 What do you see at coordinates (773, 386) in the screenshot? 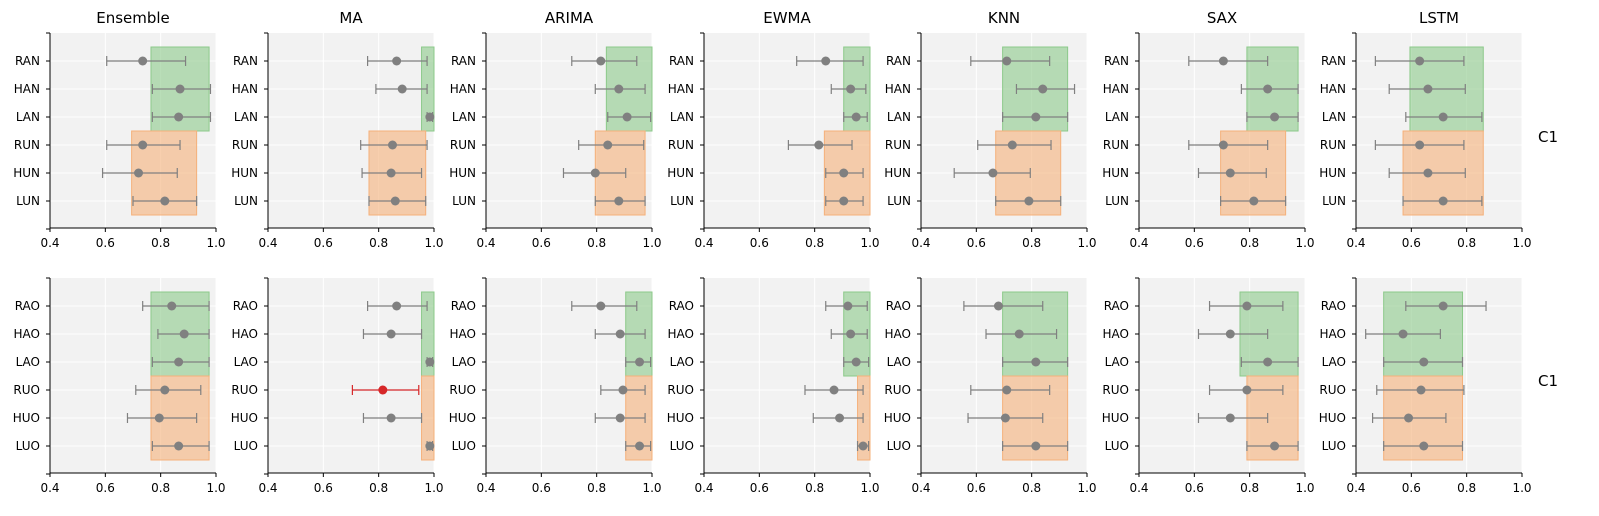
I see `subplot-1-3: RAO HAO LAO RUO HUO LUO 0.4 0.6 0.8 1.0` at bounding box center [773, 386].